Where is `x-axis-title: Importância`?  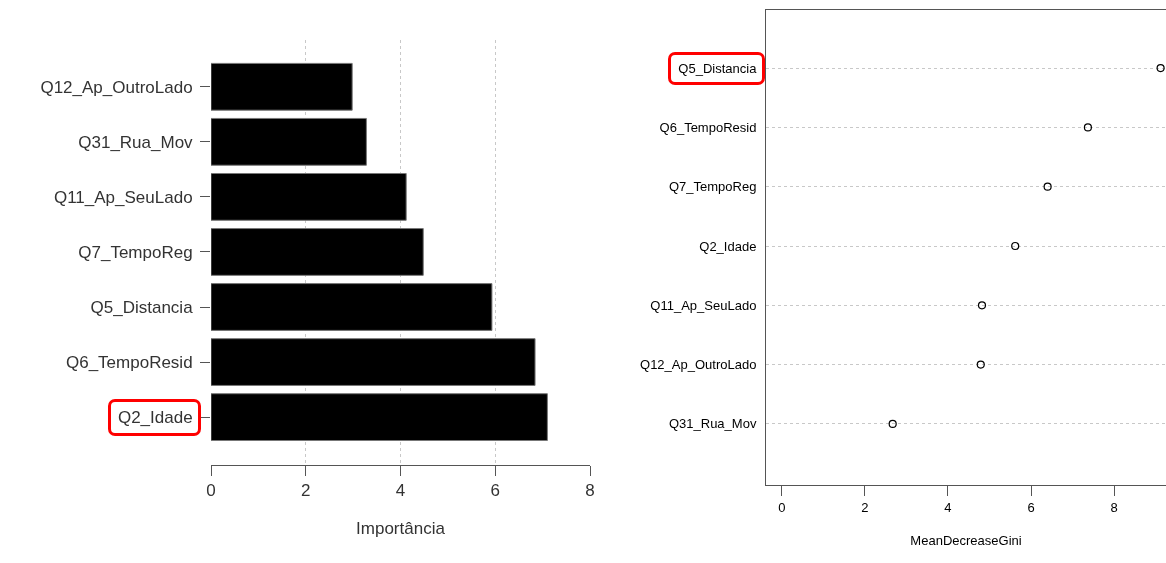 x-axis-title: Importância is located at coordinates (401, 528).